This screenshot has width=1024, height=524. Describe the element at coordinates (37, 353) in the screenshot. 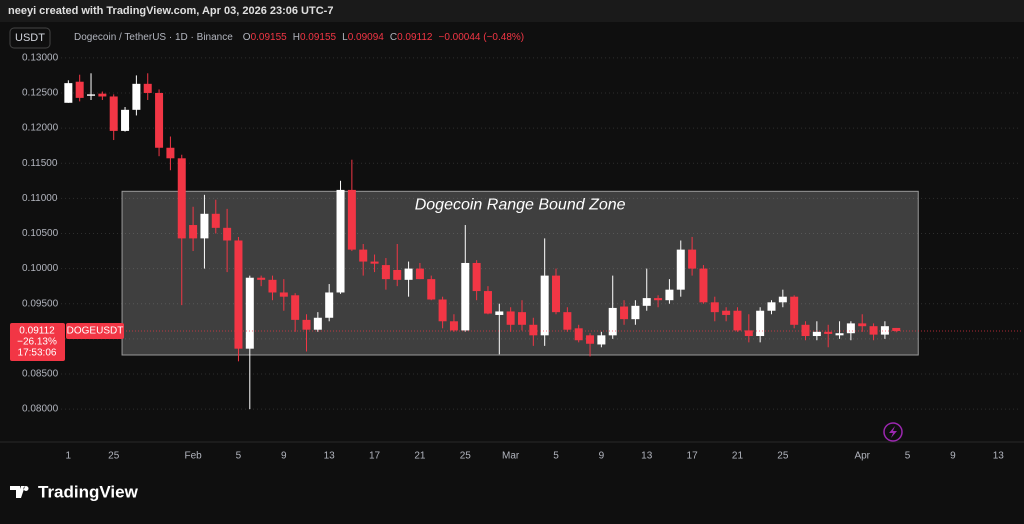

I see `price-tag-countdown: 17:53:06` at that location.